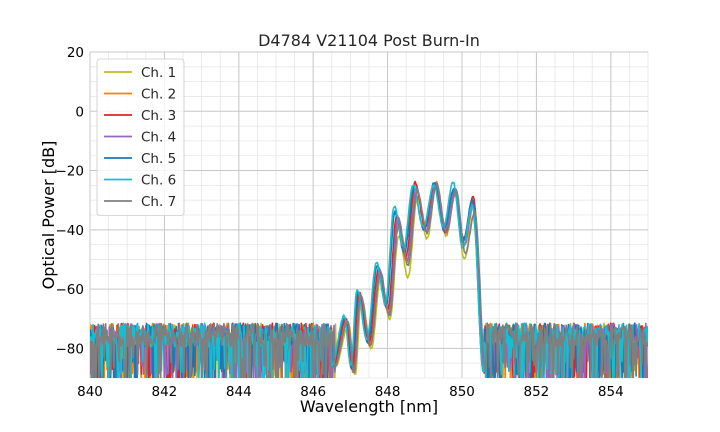  Describe the element at coordinates (611, 392) in the screenshot. I see `x-tick-label: 854` at that location.